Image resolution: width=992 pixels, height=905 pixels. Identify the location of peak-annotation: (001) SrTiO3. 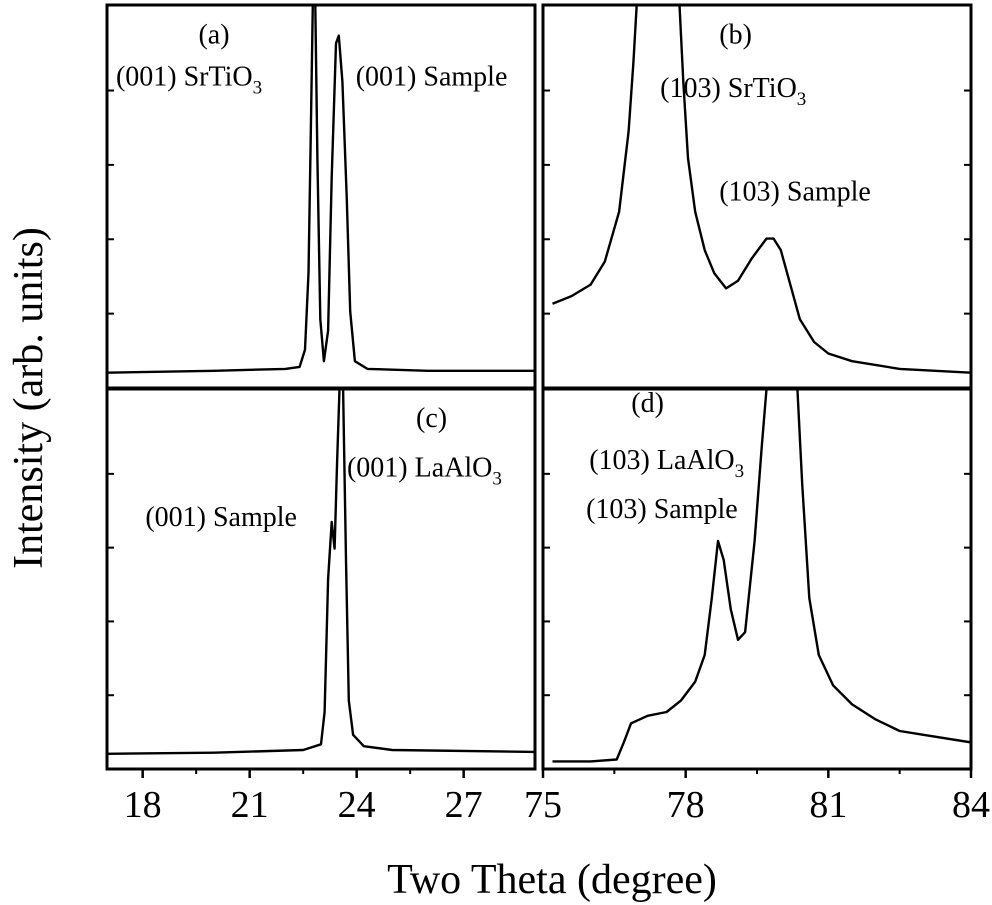
(189, 79).